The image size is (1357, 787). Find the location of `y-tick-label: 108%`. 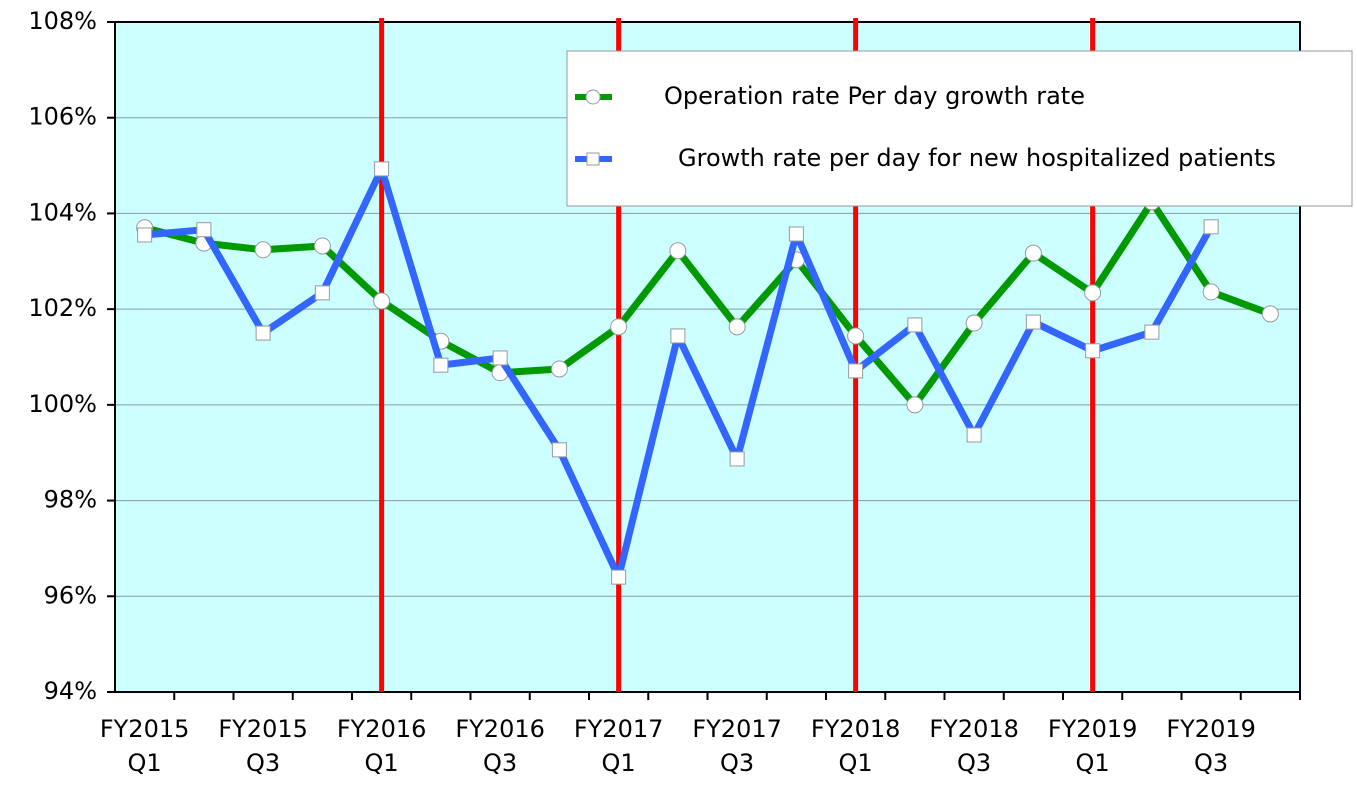

y-tick-label: 108% is located at coordinates (62, 21).